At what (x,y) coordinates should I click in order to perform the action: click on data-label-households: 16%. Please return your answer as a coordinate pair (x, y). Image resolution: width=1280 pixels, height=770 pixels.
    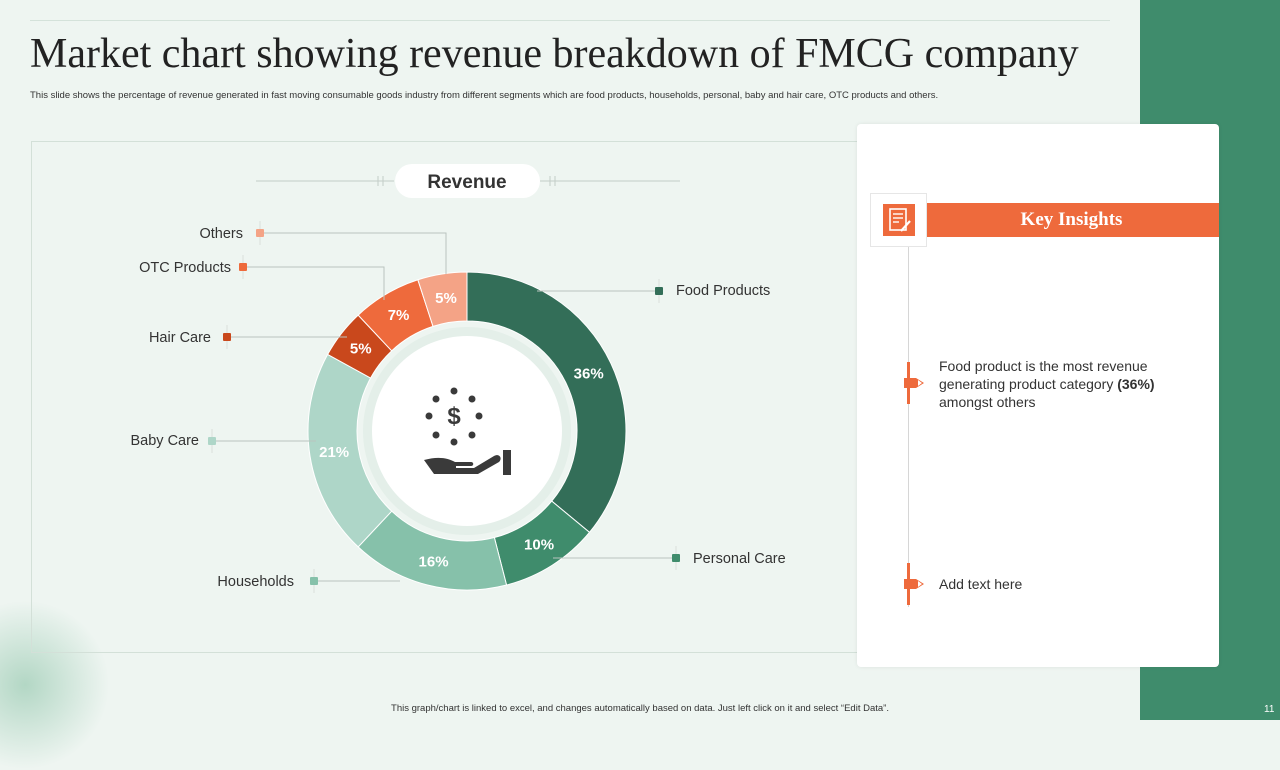
    Looking at the image, I should click on (434, 561).